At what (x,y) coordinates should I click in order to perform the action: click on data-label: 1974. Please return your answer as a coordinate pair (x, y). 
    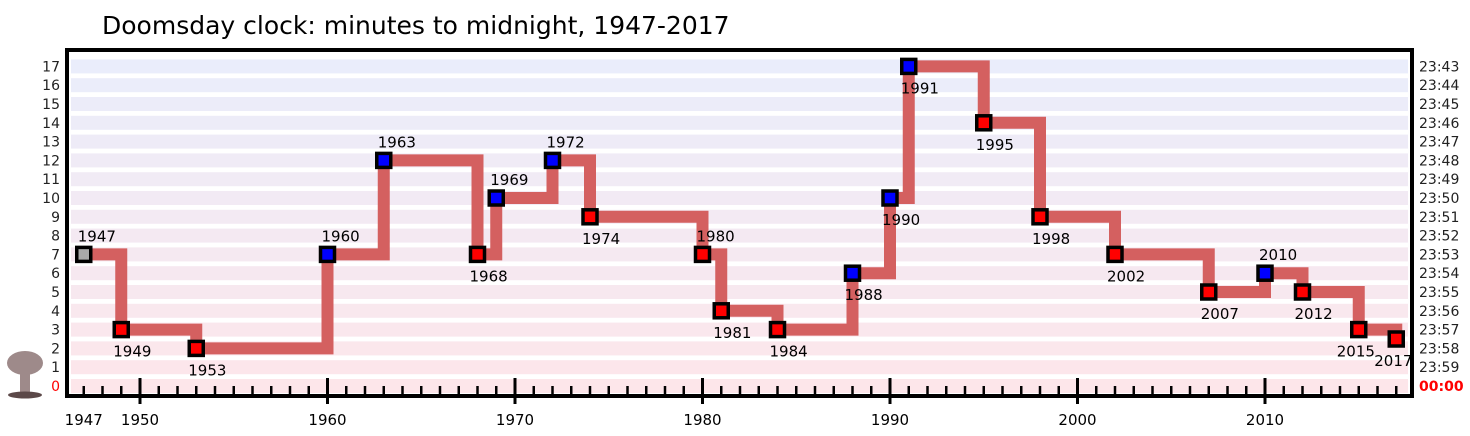
    Looking at the image, I should click on (601, 239).